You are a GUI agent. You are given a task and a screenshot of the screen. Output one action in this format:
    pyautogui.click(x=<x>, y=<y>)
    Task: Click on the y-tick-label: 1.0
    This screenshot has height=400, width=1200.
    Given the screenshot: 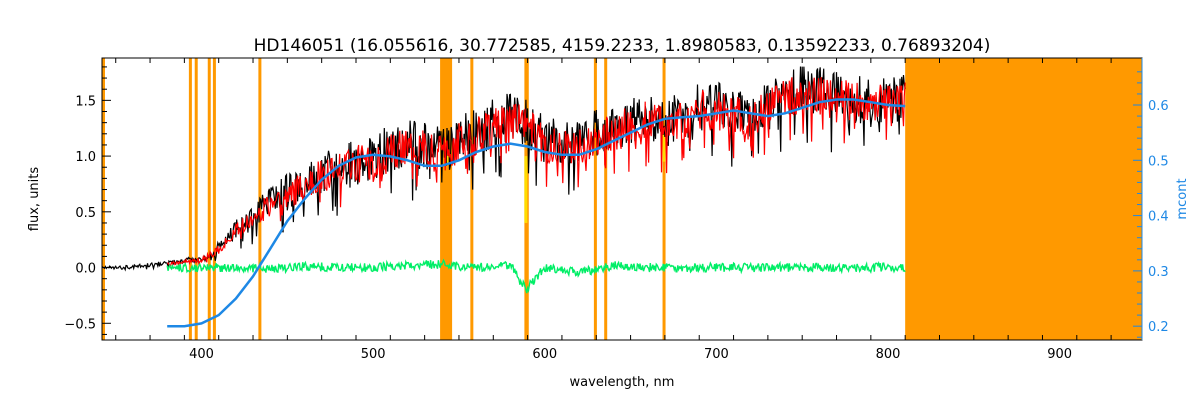 What is the action you would take?
    pyautogui.click(x=85, y=157)
    